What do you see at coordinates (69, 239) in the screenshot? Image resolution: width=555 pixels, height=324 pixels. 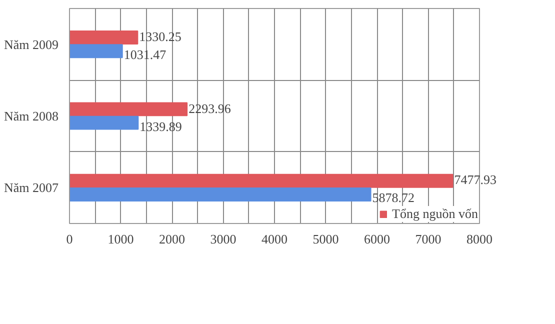 I see `x-tick-label: 0` at bounding box center [69, 239].